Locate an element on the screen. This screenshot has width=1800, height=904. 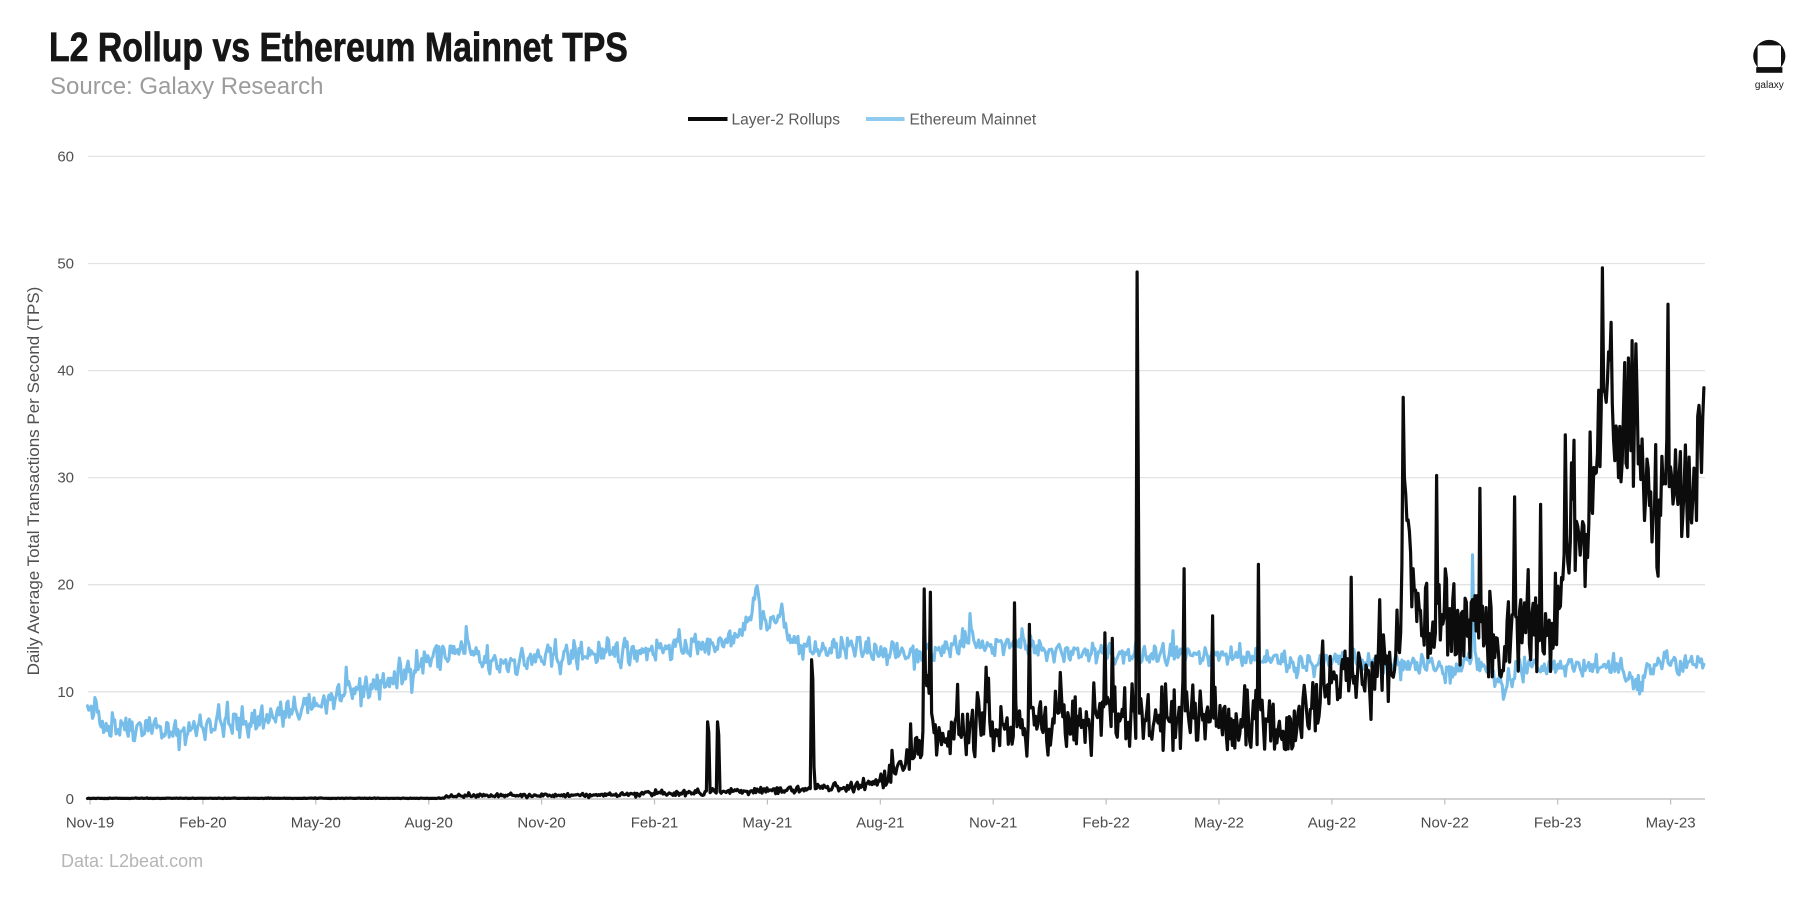
svg-text: 60 is located at coordinates (65, 156).